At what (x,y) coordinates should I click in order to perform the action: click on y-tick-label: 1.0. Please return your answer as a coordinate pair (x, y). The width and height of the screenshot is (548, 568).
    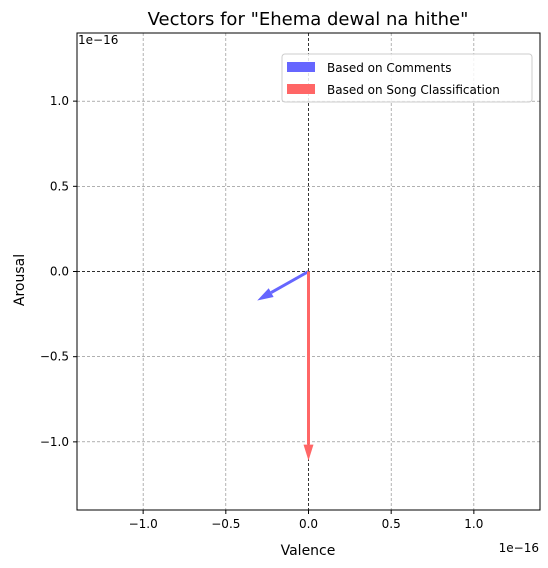
    Looking at the image, I should click on (59, 101).